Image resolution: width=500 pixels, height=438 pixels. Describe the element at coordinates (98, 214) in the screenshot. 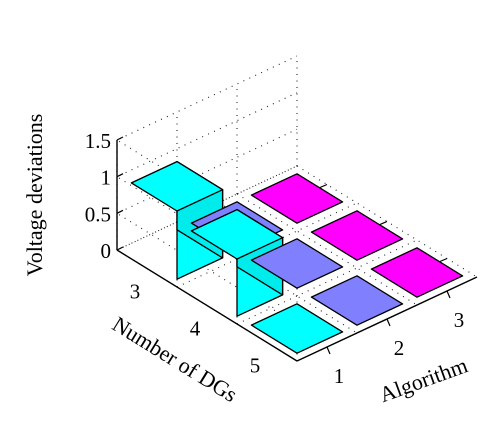

I see `z-tick-label: 0.5` at that location.